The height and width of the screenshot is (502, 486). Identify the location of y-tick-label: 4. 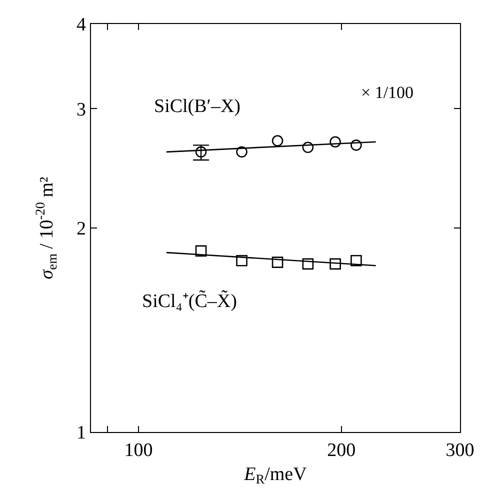
(81, 25).